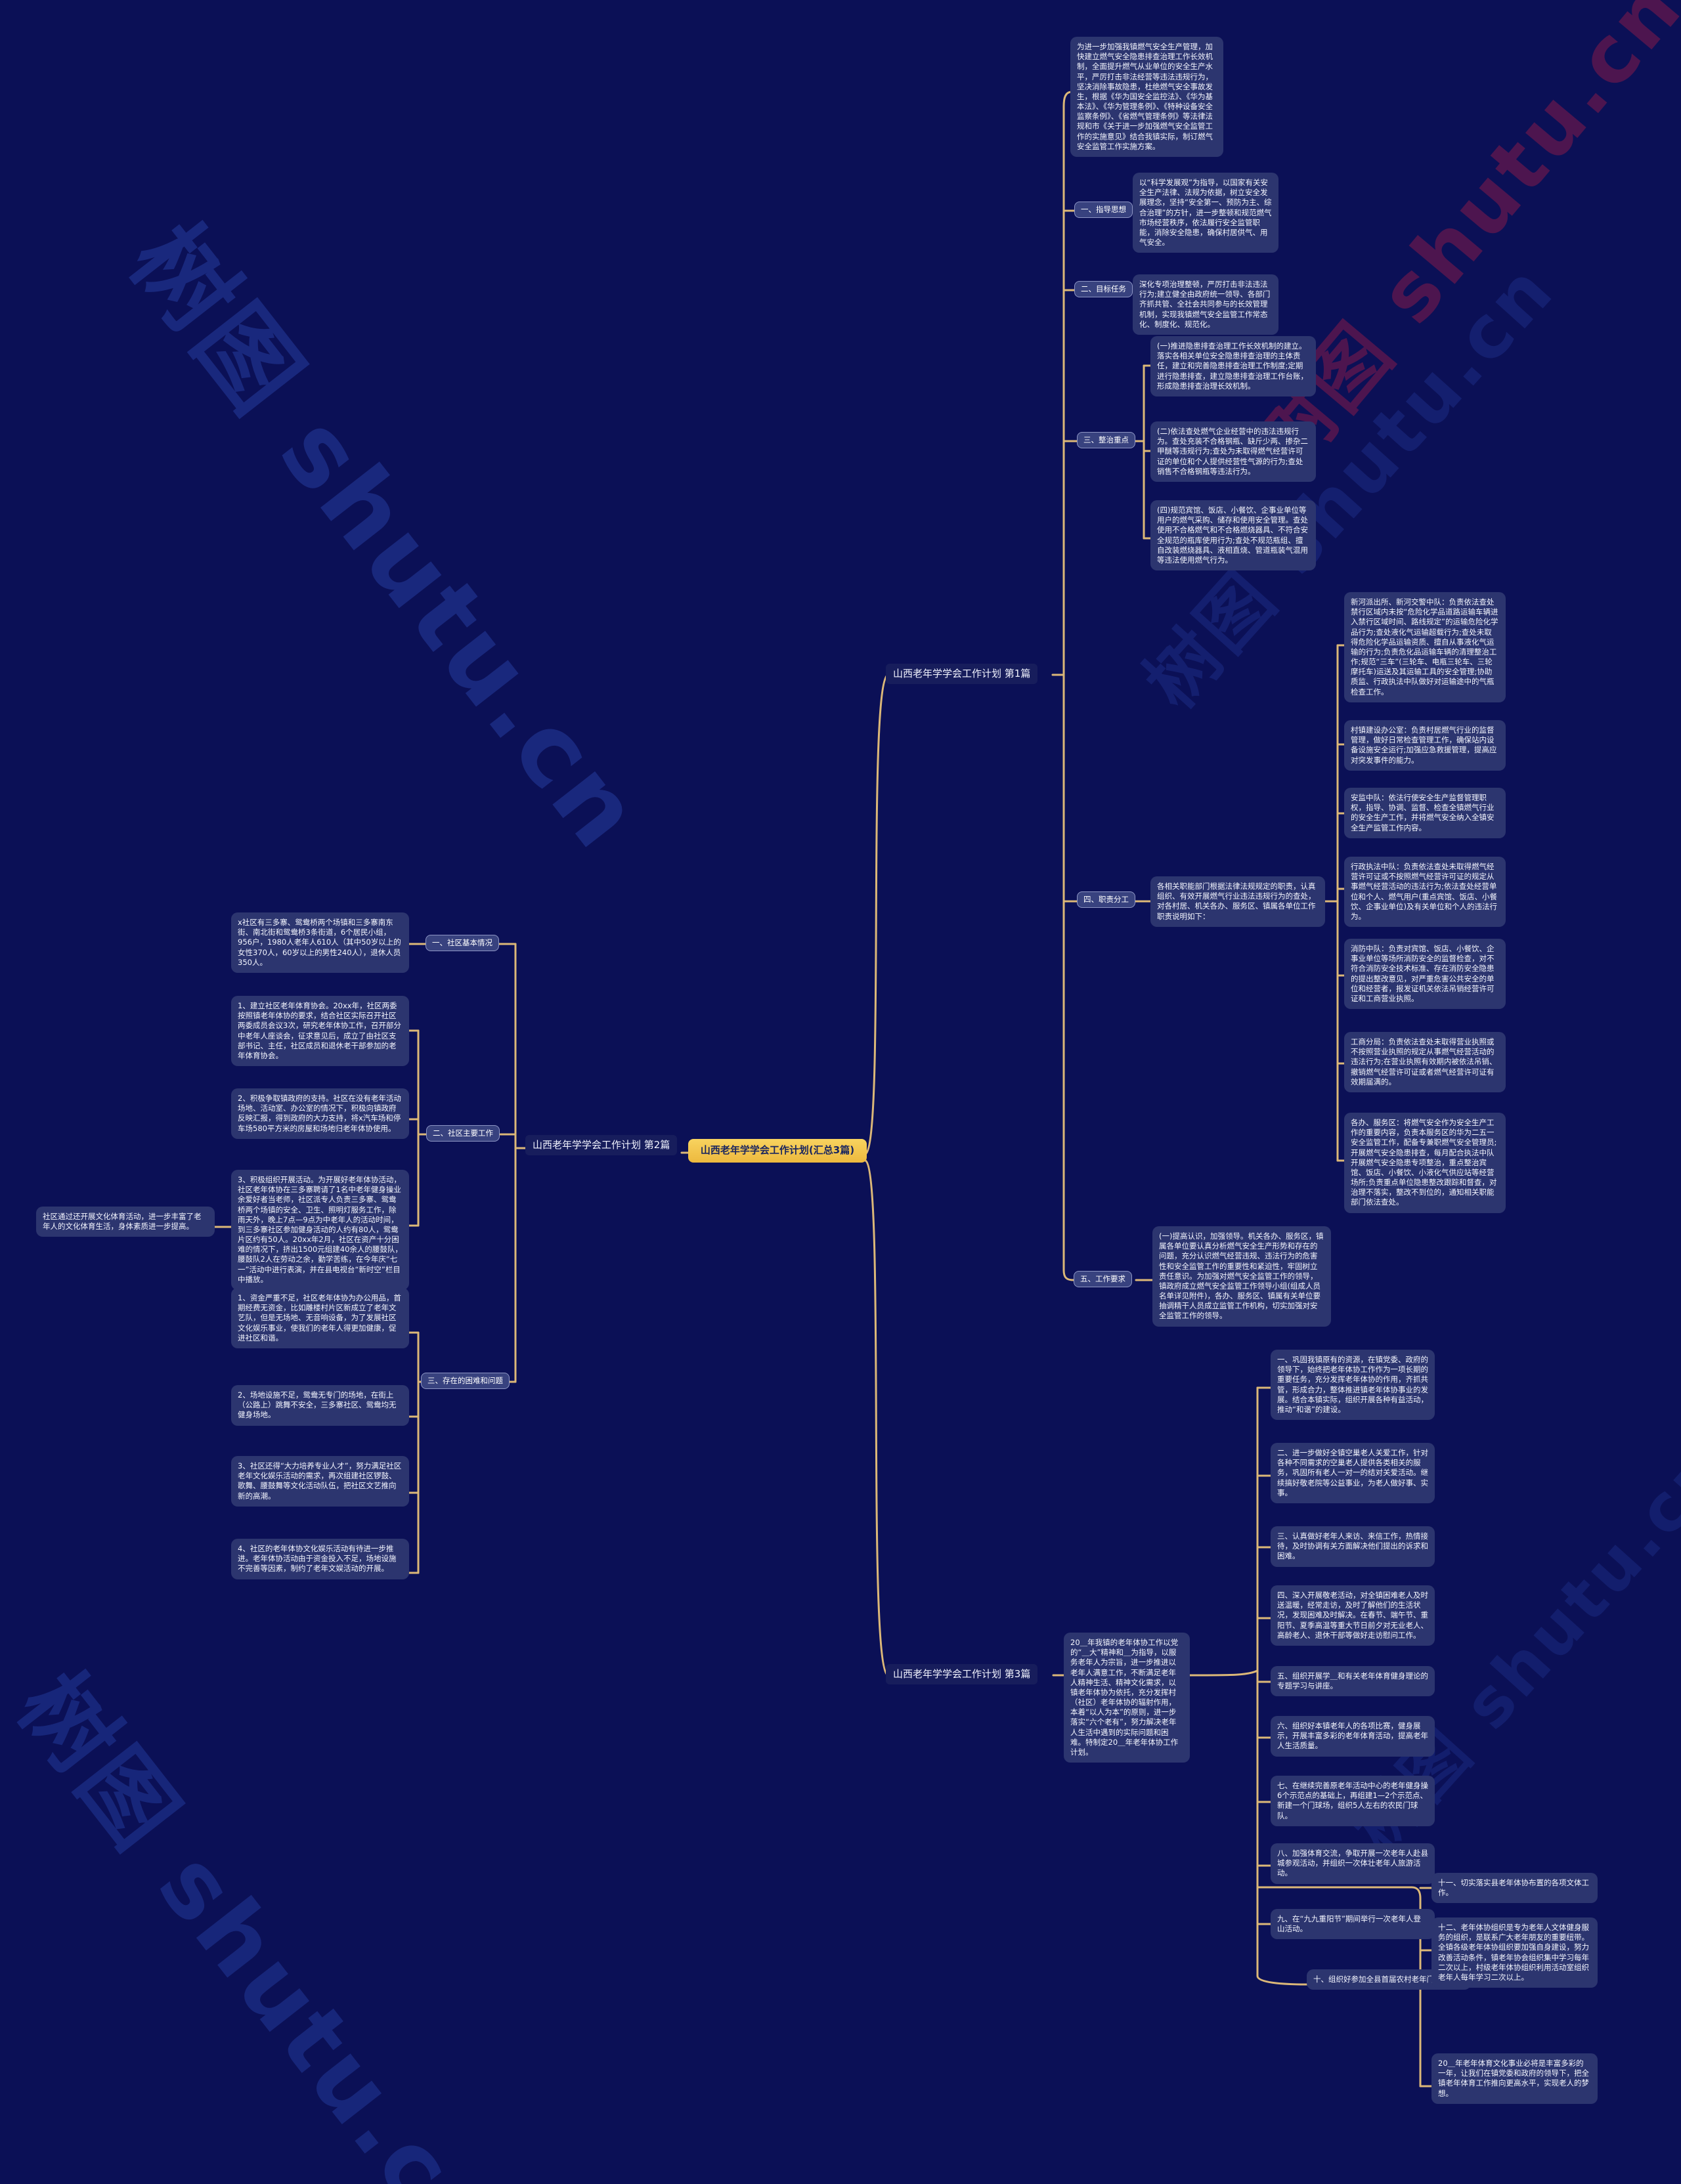 This screenshot has height=2184, width=1681. Describe the element at coordinates (1353, 1681) in the screenshot. I see `p3-item-node: 五、组织开展学＿和有关老年体育健身理论的专题学习与讲座。` at that location.